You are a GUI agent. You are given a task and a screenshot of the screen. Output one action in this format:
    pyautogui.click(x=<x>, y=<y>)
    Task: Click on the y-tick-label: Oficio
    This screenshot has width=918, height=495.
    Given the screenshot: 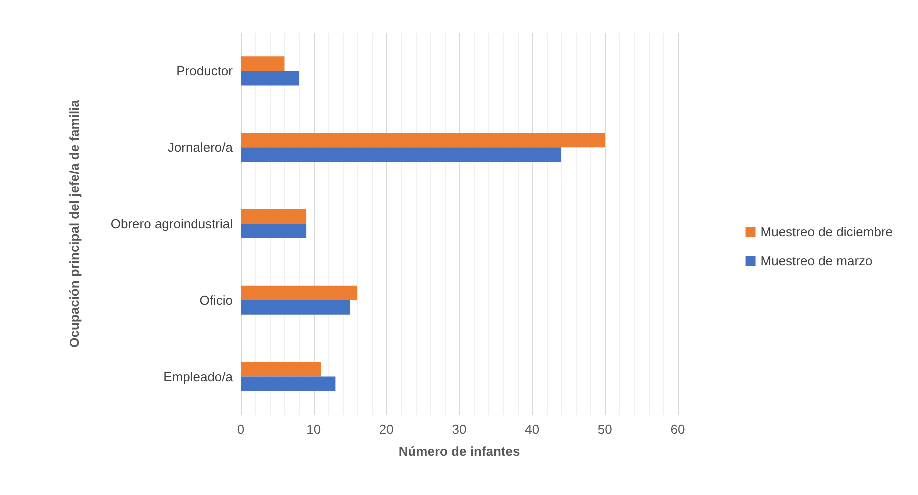 What is the action you would take?
    pyautogui.click(x=216, y=300)
    